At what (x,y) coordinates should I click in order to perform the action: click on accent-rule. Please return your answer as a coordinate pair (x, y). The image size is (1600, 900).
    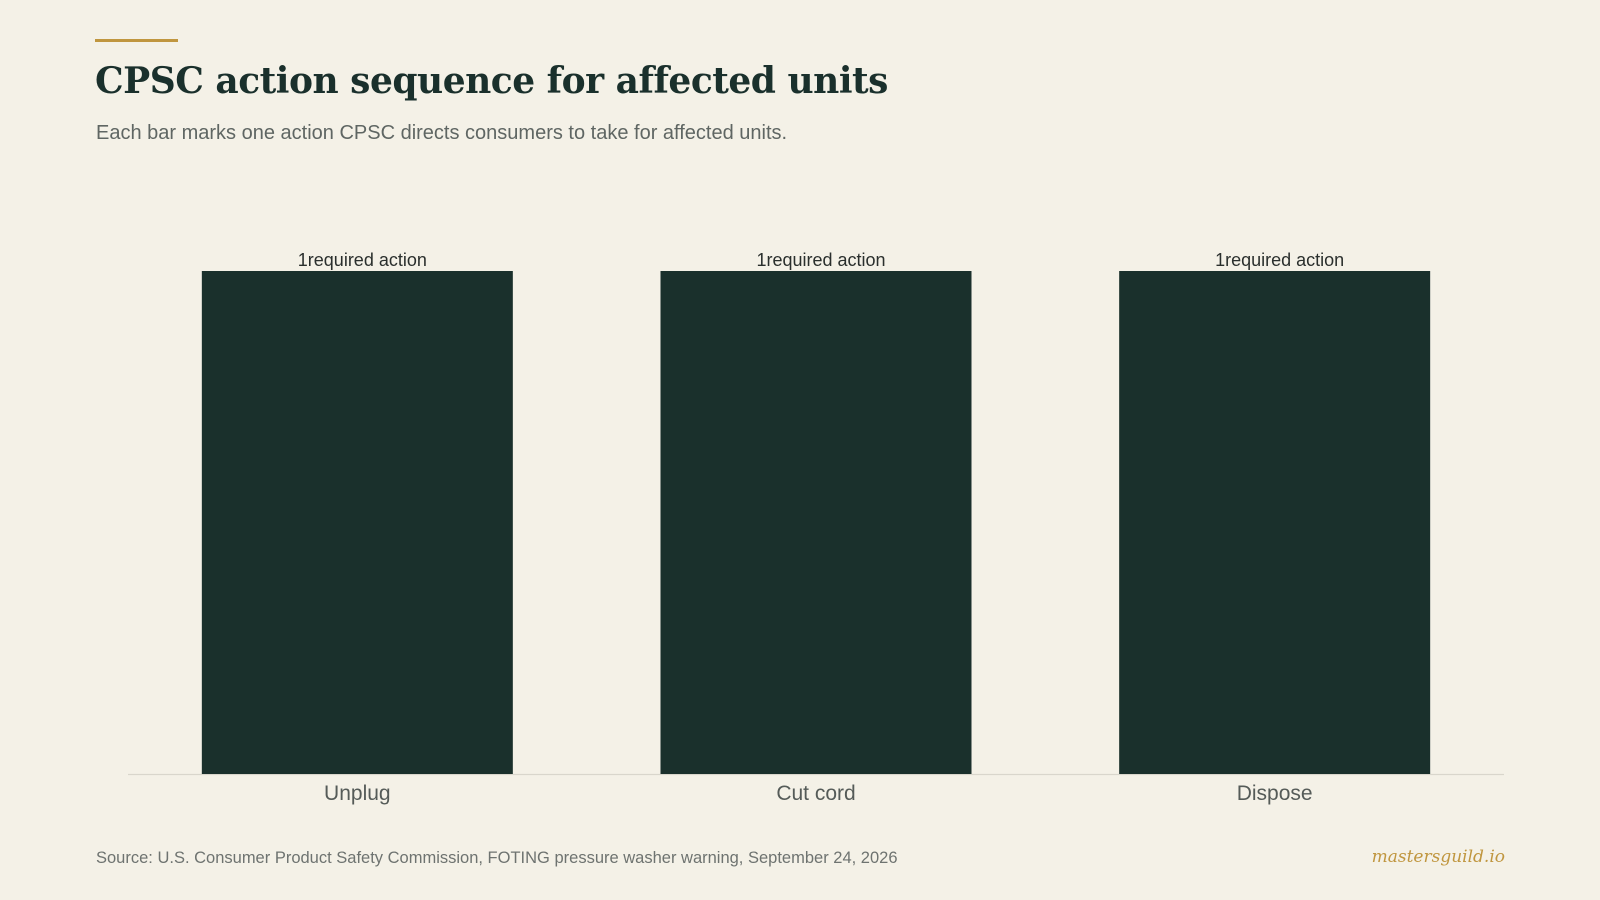
    Looking at the image, I should click on (136, 40).